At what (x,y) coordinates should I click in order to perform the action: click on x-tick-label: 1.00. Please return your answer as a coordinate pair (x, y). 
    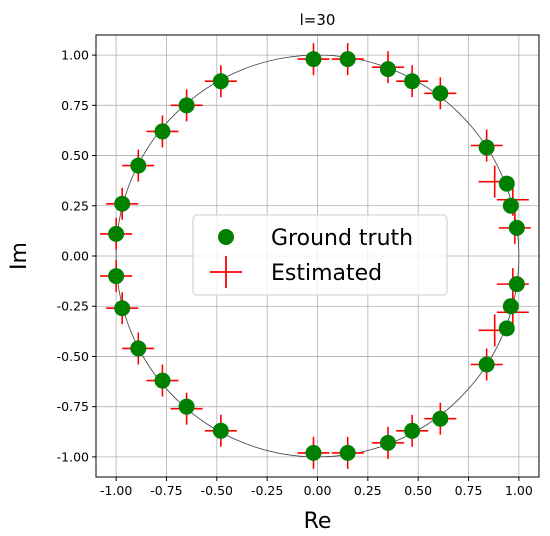
    Looking at the image, I should click on (519, 490).